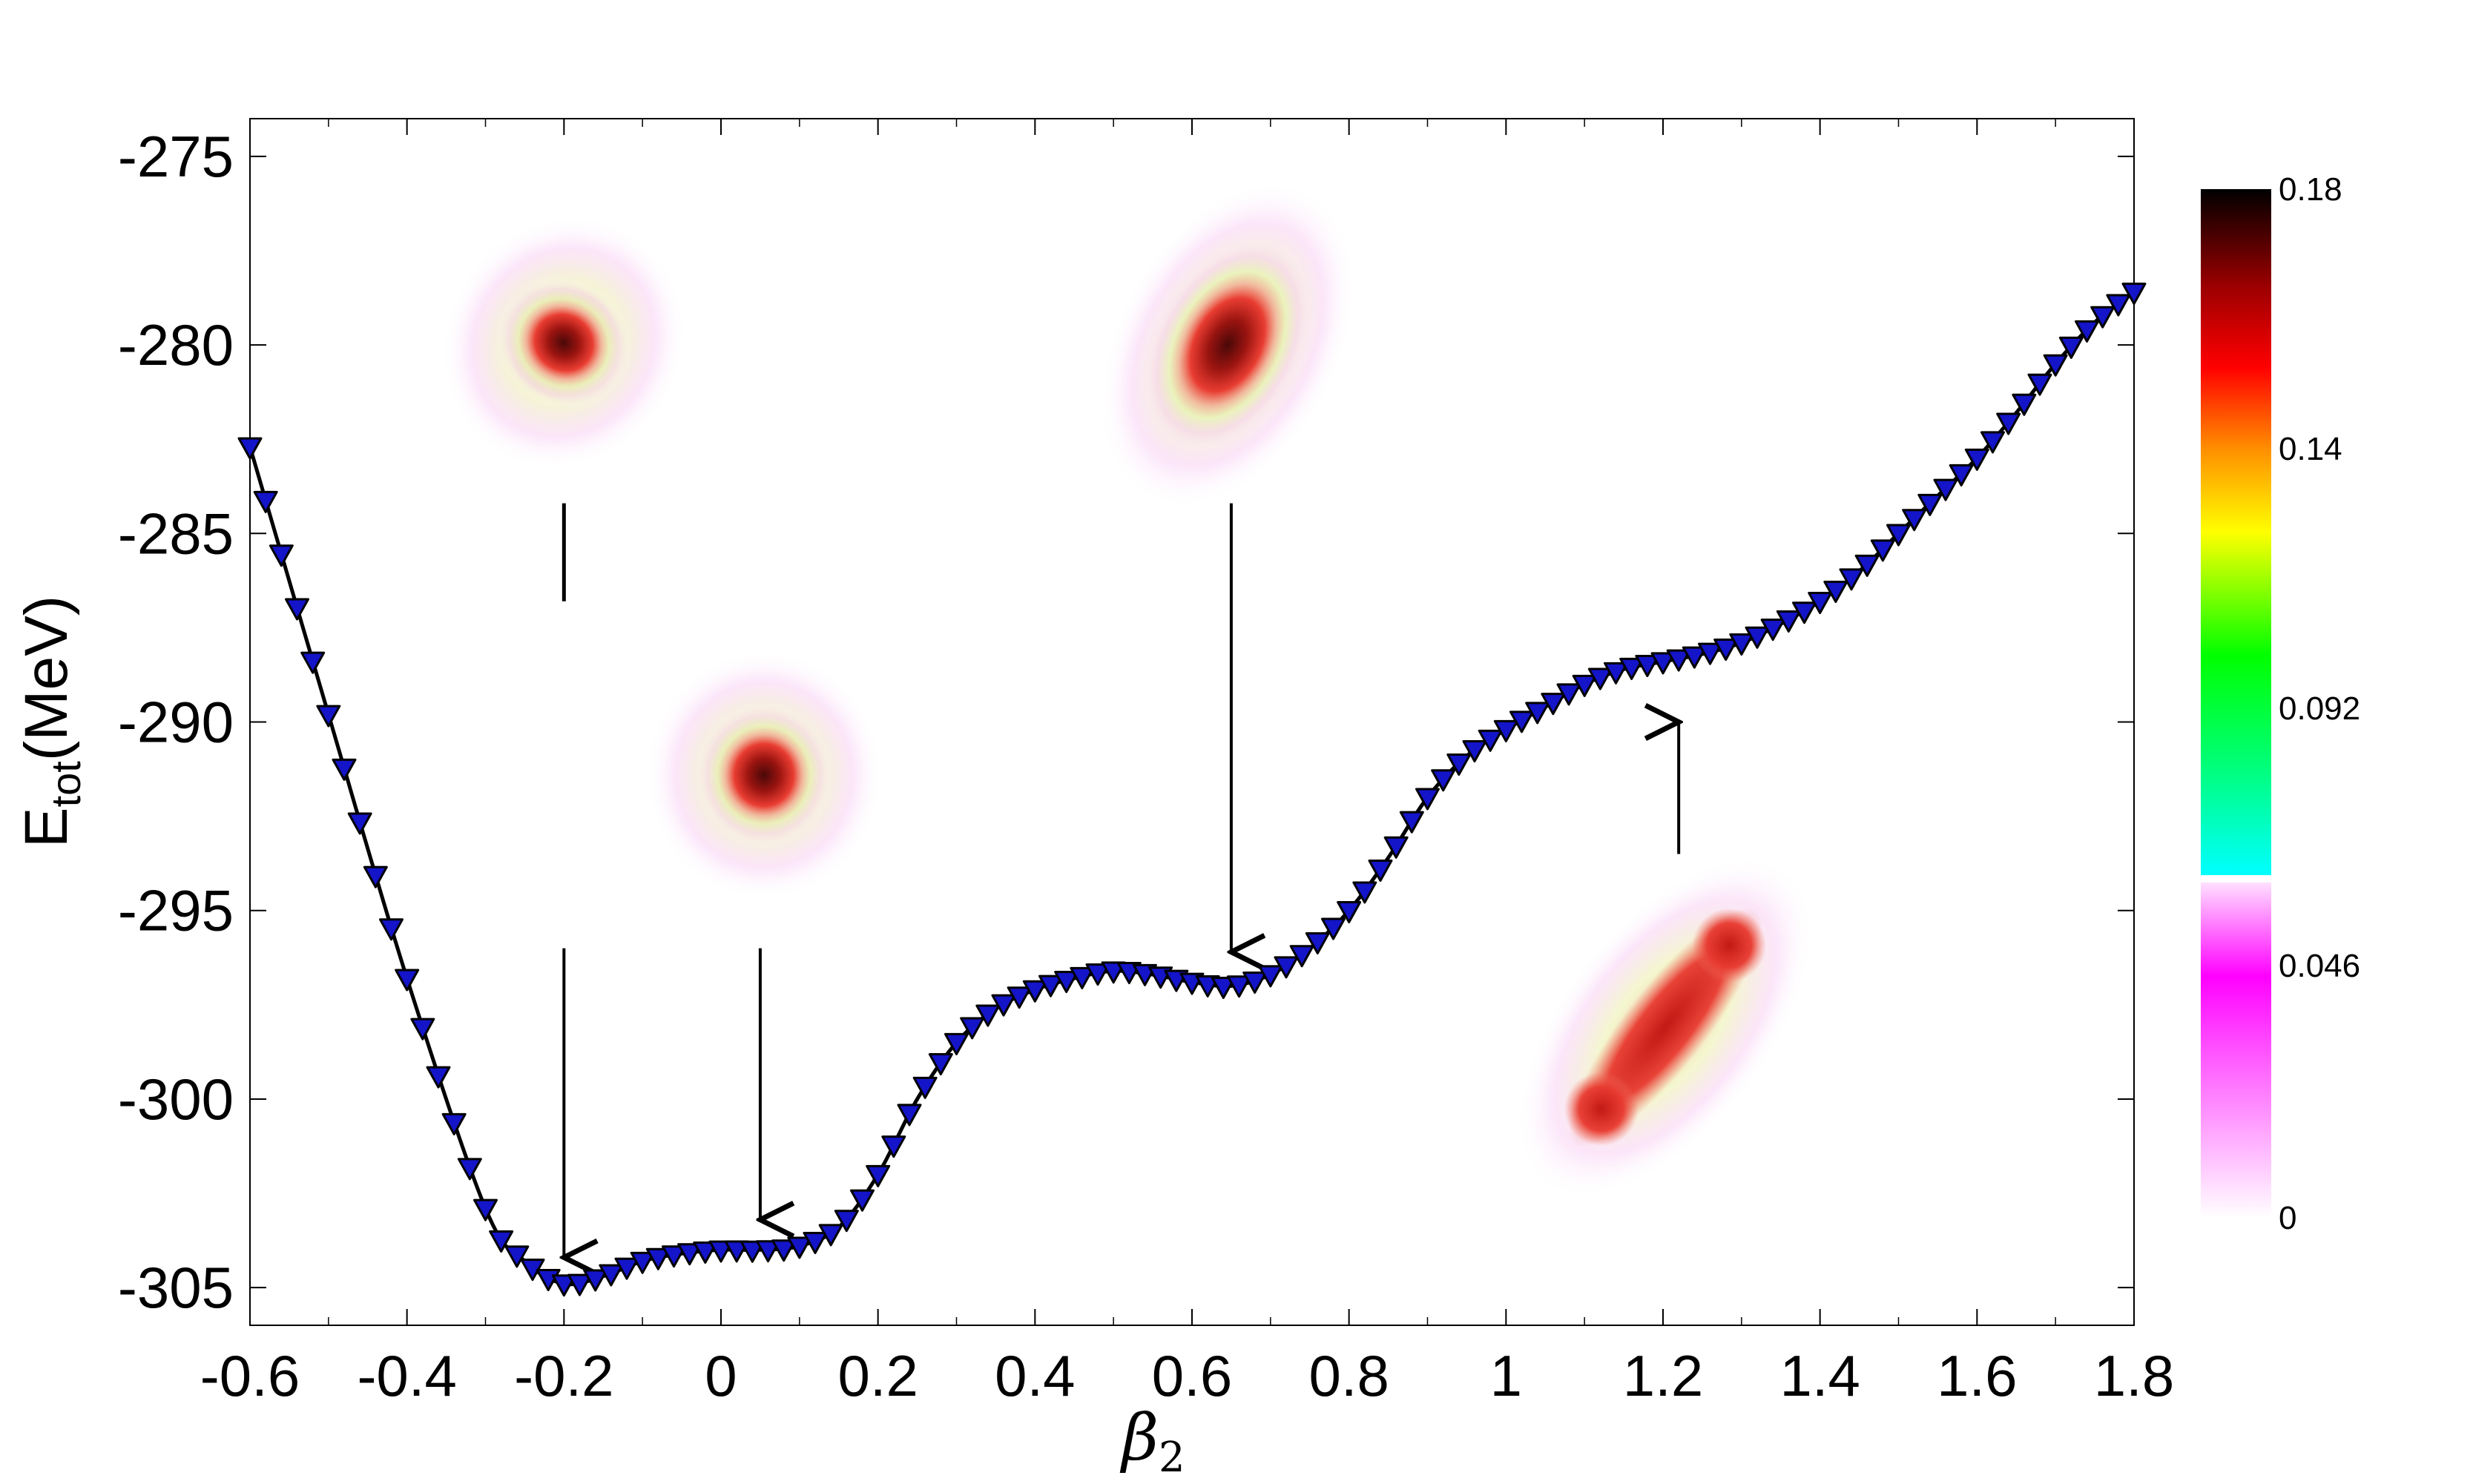 Image resolution: width=2473 pixels, height=1484 pixels. I want to click on x-axis-title: β2, so click(1152, 1441).